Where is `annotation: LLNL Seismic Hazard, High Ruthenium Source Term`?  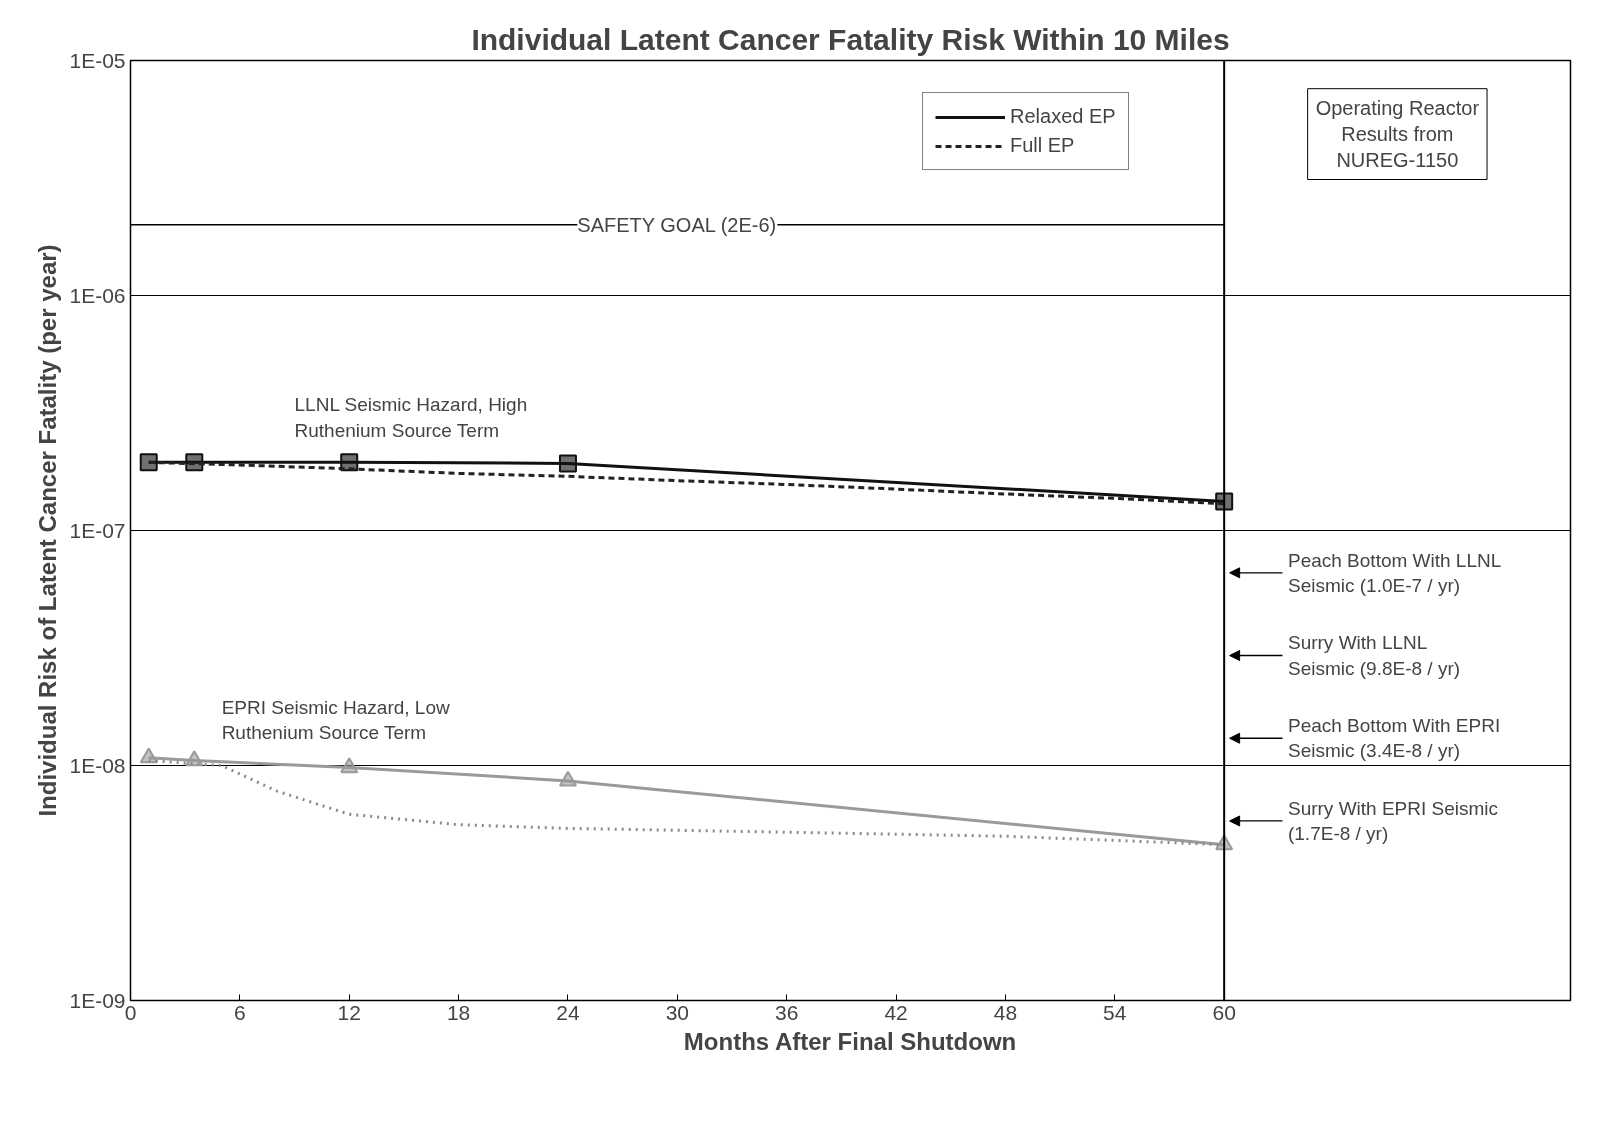 annotation: LLNL Seismic Hazard, High Ruthenium Source Term is located at coordinates (411, 417).